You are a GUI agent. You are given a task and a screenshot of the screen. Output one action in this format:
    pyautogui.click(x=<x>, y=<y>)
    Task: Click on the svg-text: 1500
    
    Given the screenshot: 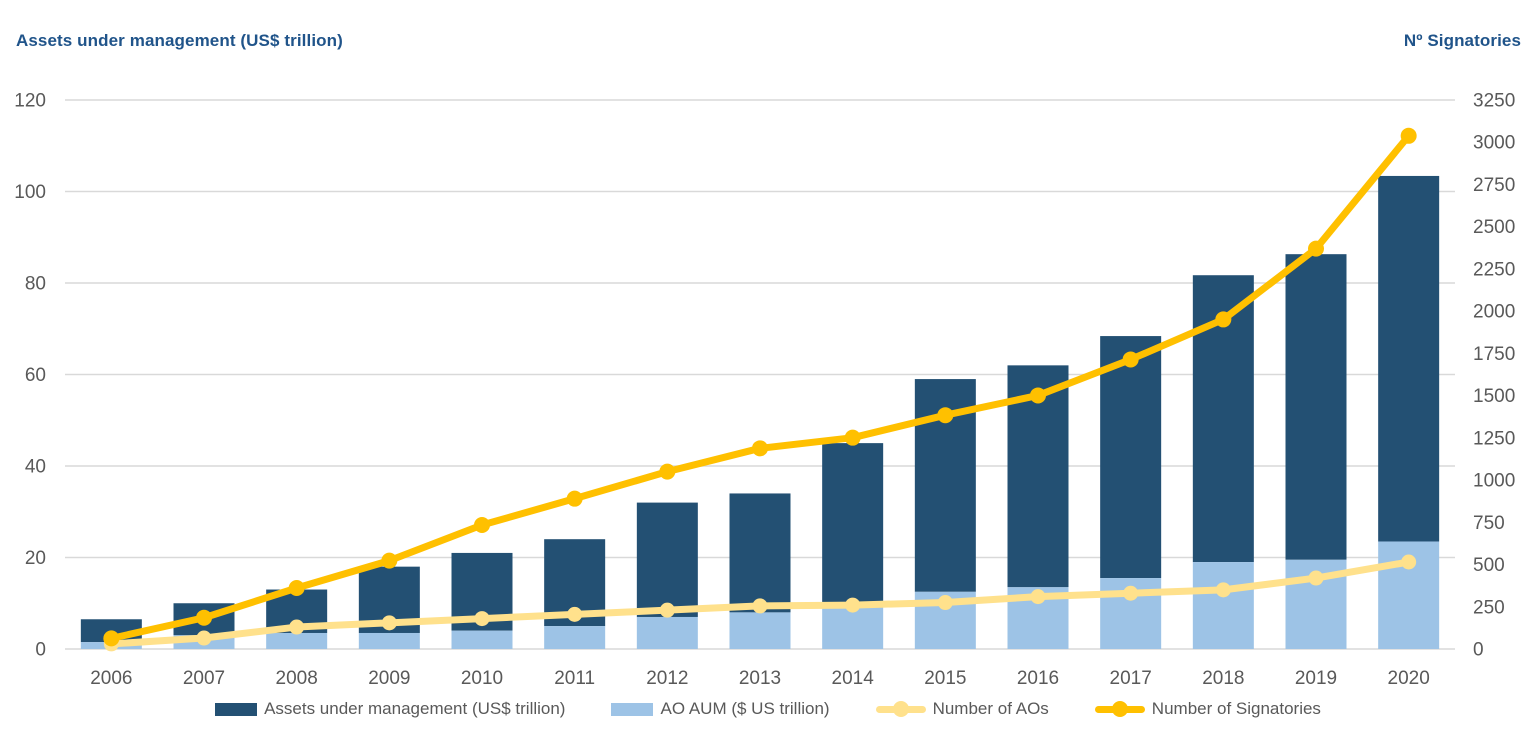 What is the action you would take?
    pyautogui.click(x=1494, y=396)
    